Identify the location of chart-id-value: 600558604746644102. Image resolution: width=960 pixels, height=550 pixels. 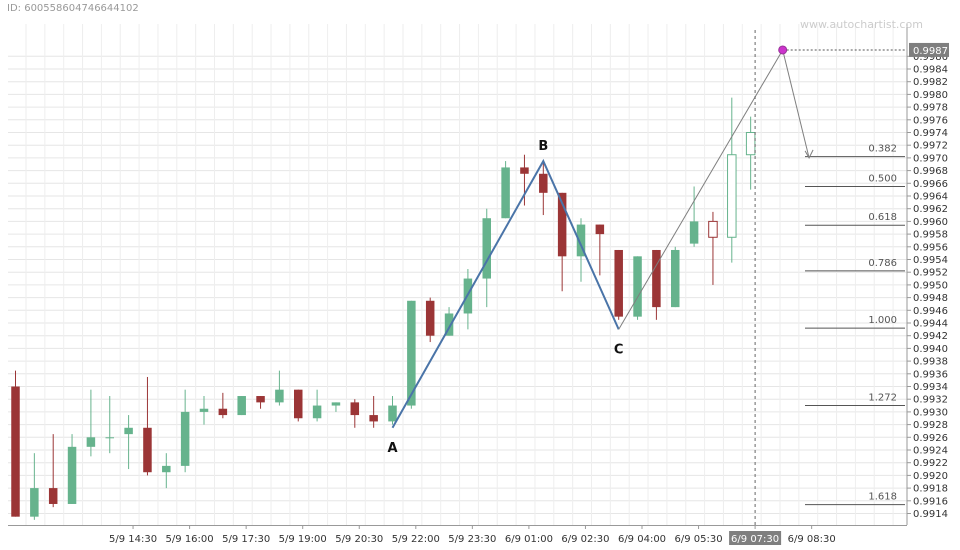
(81, 8).